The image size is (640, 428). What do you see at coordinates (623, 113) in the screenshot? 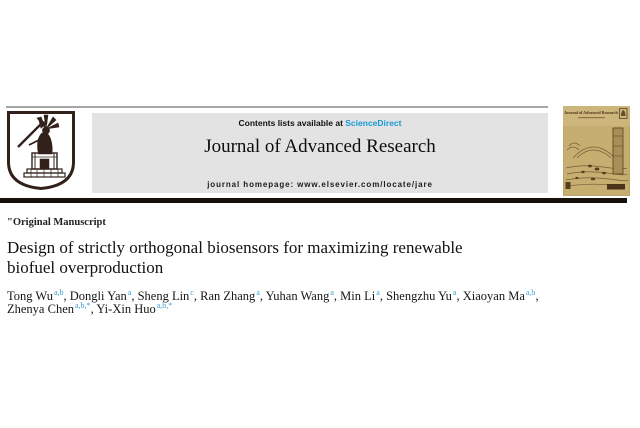
I see `cover-emblem-icon` at bounding box center [623, 113].